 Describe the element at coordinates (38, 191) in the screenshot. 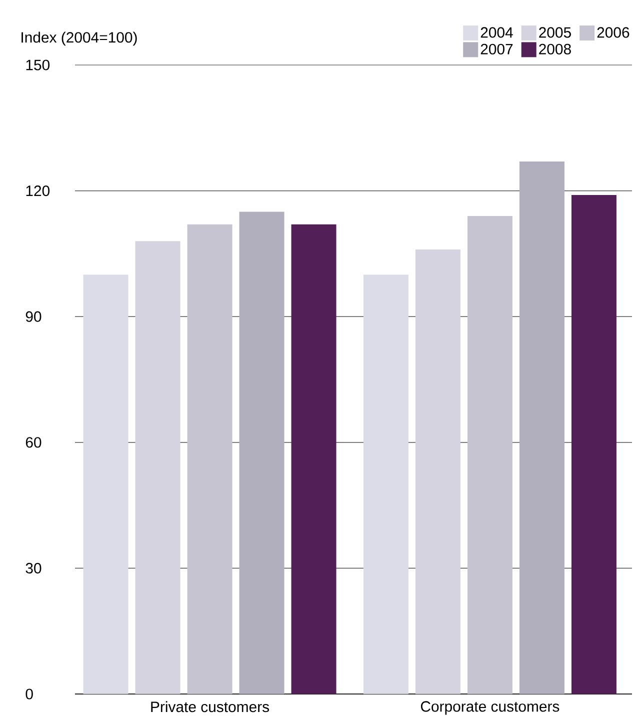

I see `y-tick-label: 120` at that location.